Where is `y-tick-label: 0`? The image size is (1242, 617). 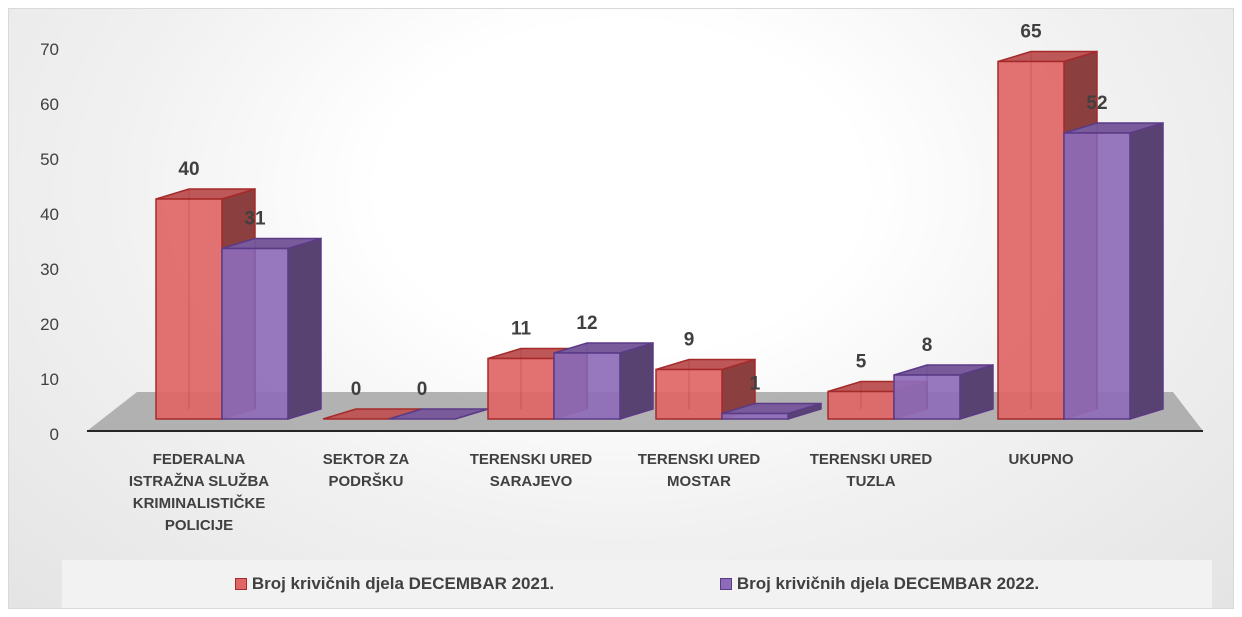 y-tick-label: 0 is located at coordinates (54, 434).